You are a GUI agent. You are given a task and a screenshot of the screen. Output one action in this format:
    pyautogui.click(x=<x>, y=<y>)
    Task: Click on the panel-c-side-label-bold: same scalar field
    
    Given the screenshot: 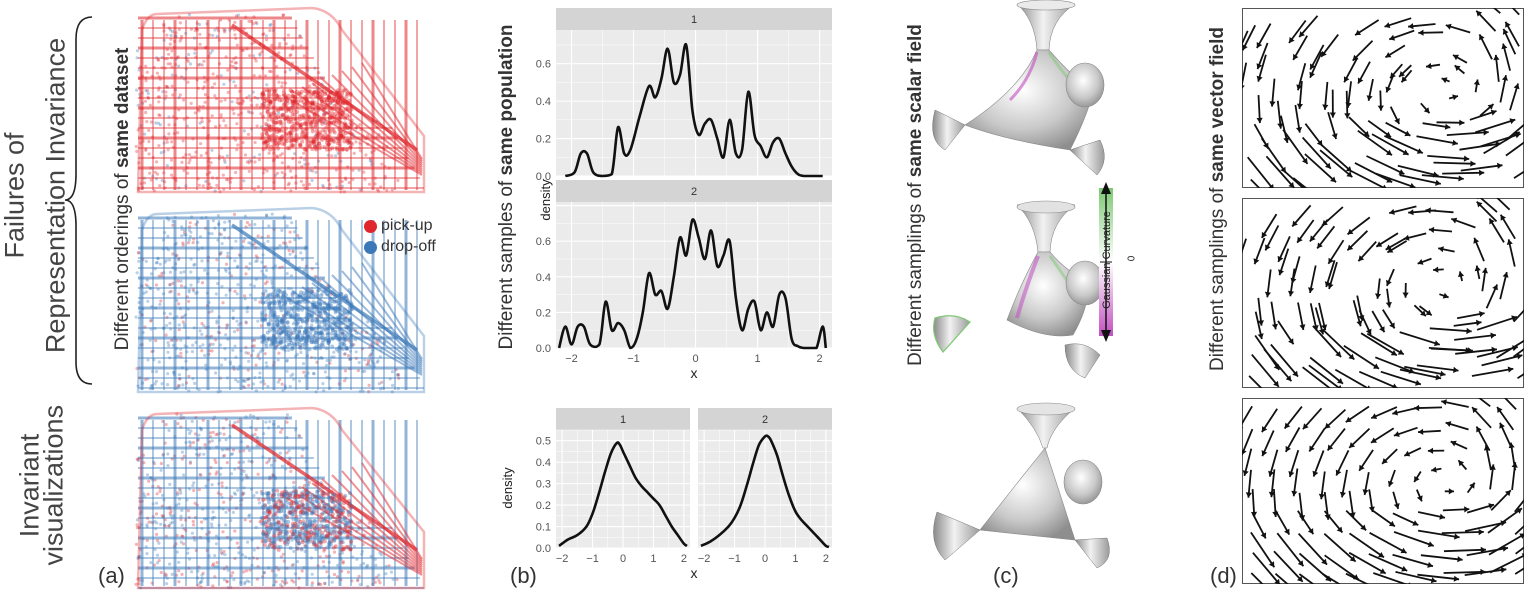 What is the action you would take?
    pyautogui.click(x=915, y=101)
    